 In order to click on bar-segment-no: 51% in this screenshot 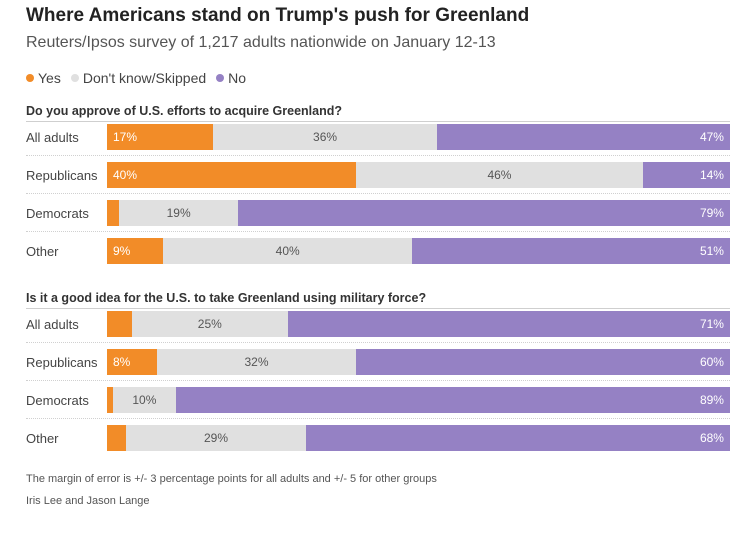, I will do `click(571, 251)`.